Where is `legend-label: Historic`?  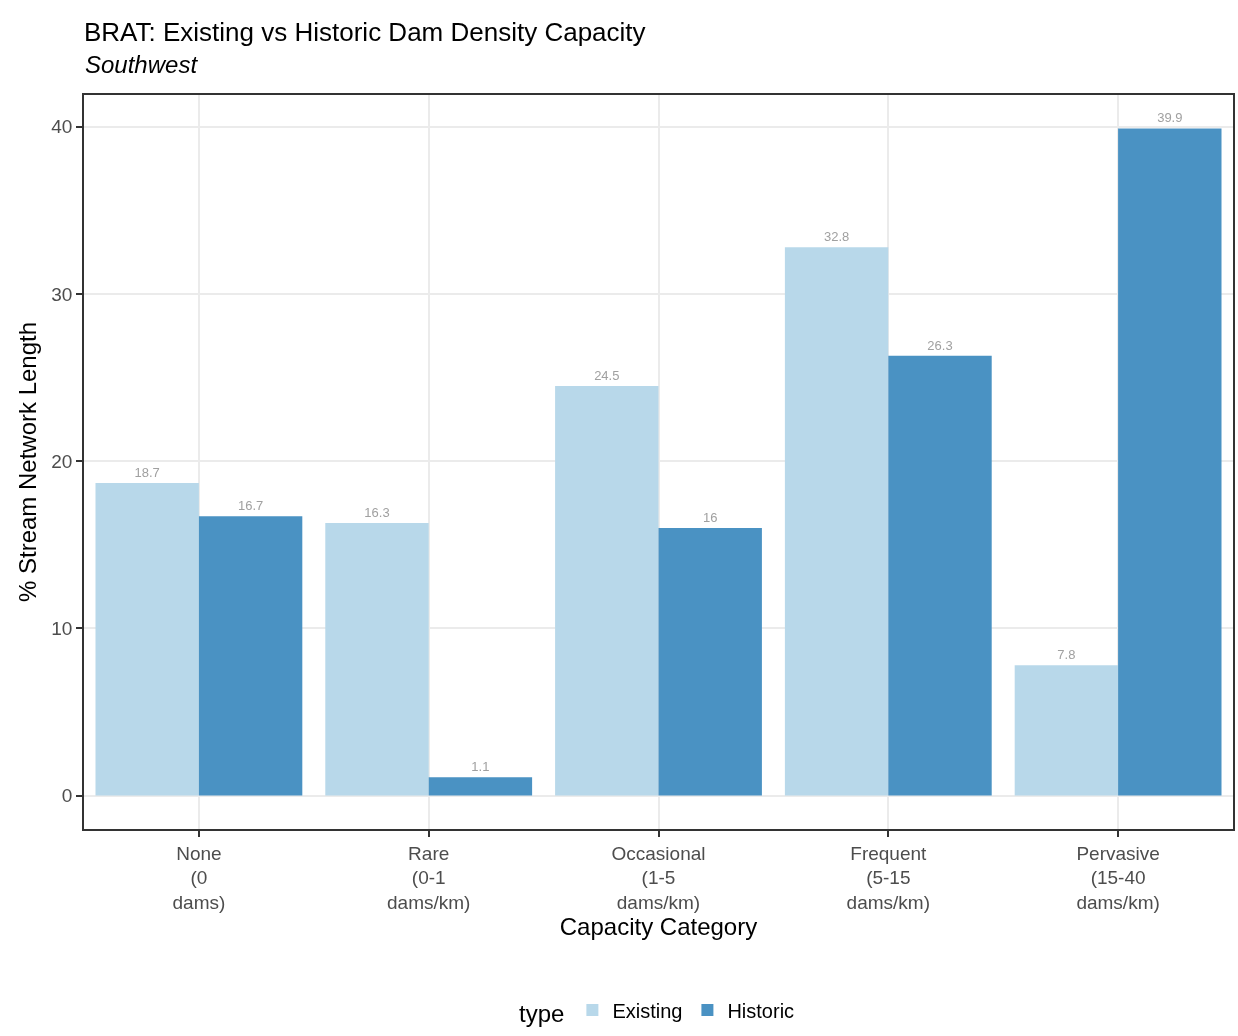
legend-label: Historic is located at coordinates (761, 1010).